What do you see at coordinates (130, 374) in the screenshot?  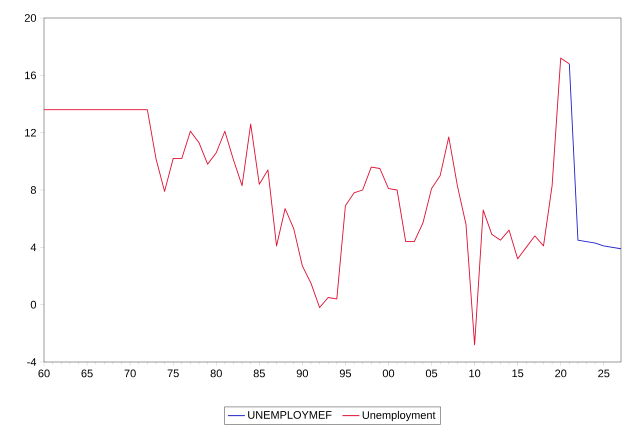 I see `x-tick-label: 70` at bounding box center [130, 374].